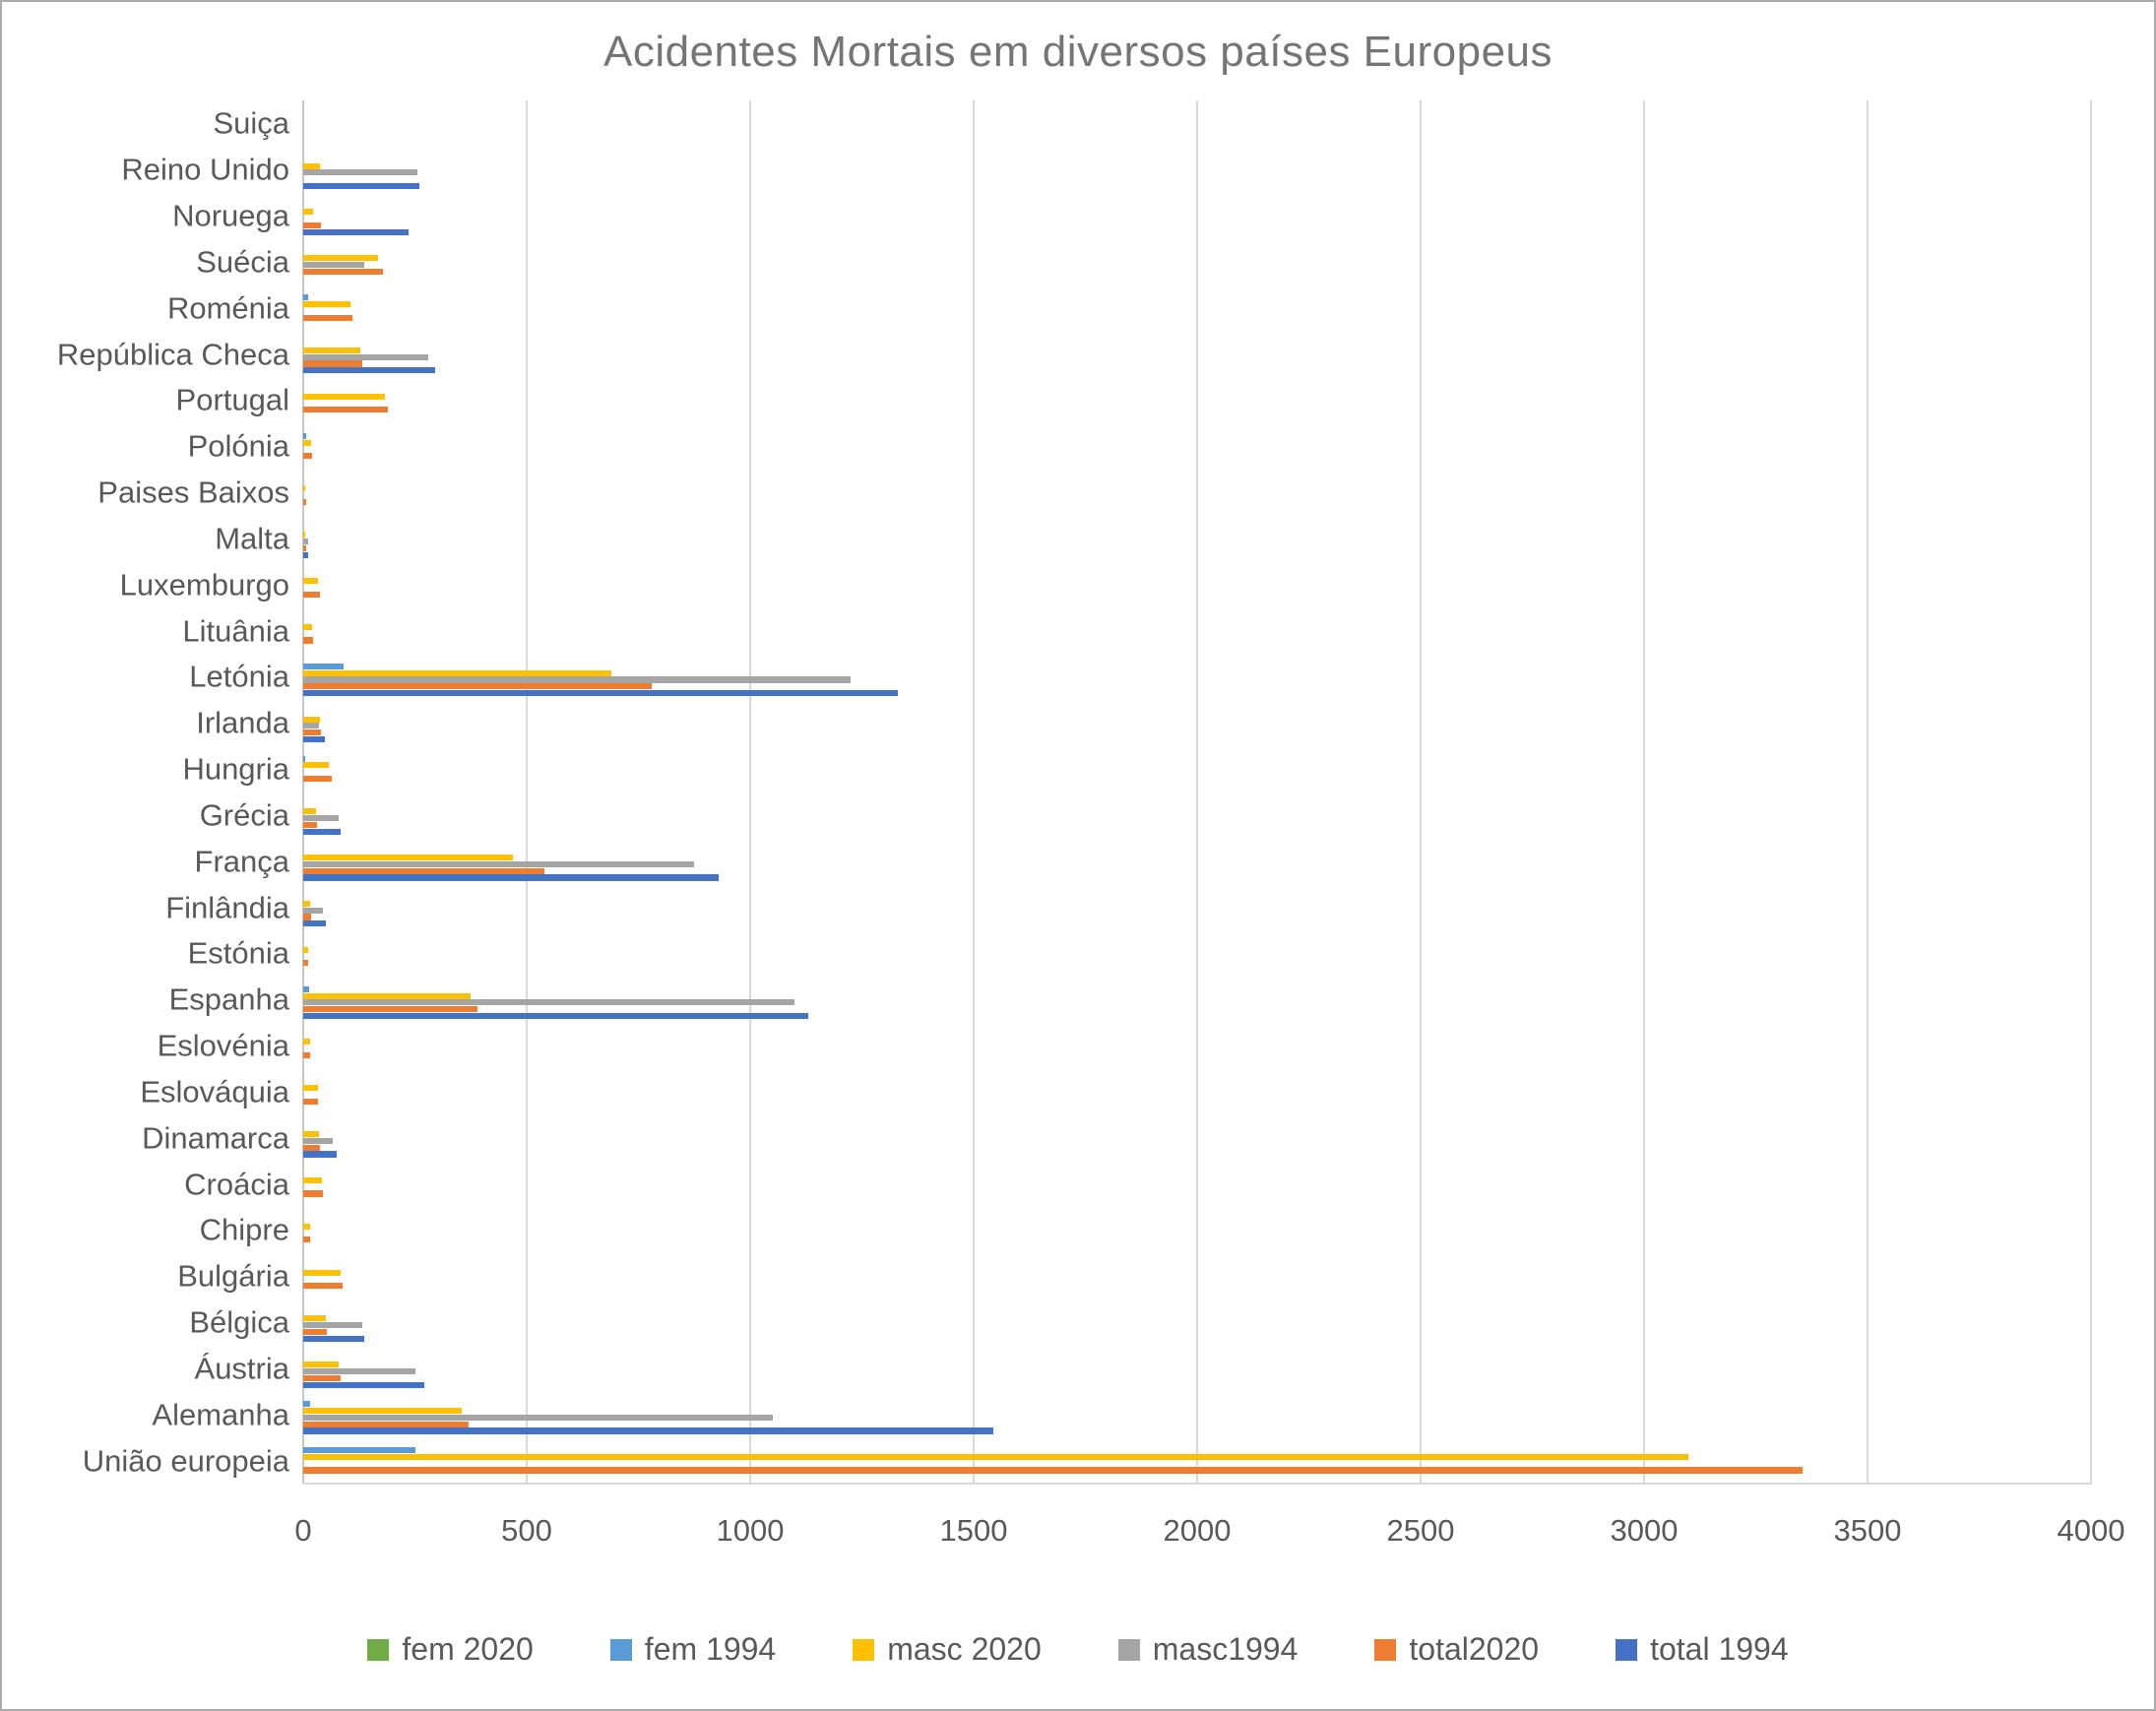  What do you see at coordinates (311, 1101) in the screenshot?
I see `bar-eslovaquia-total2020` at bounding box center [311, 1101].